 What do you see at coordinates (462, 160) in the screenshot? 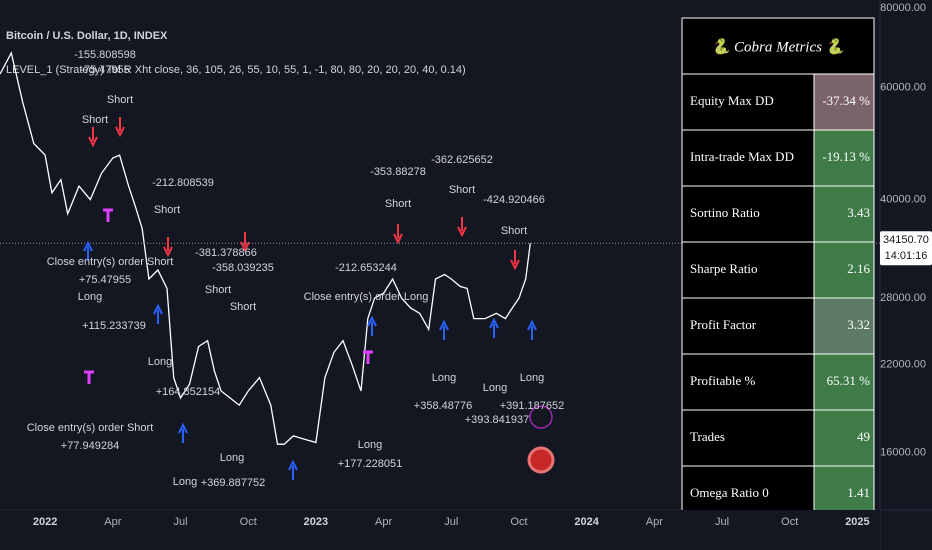
I see `trade-annotation: -362.625652` at bounding box center [462, 160].